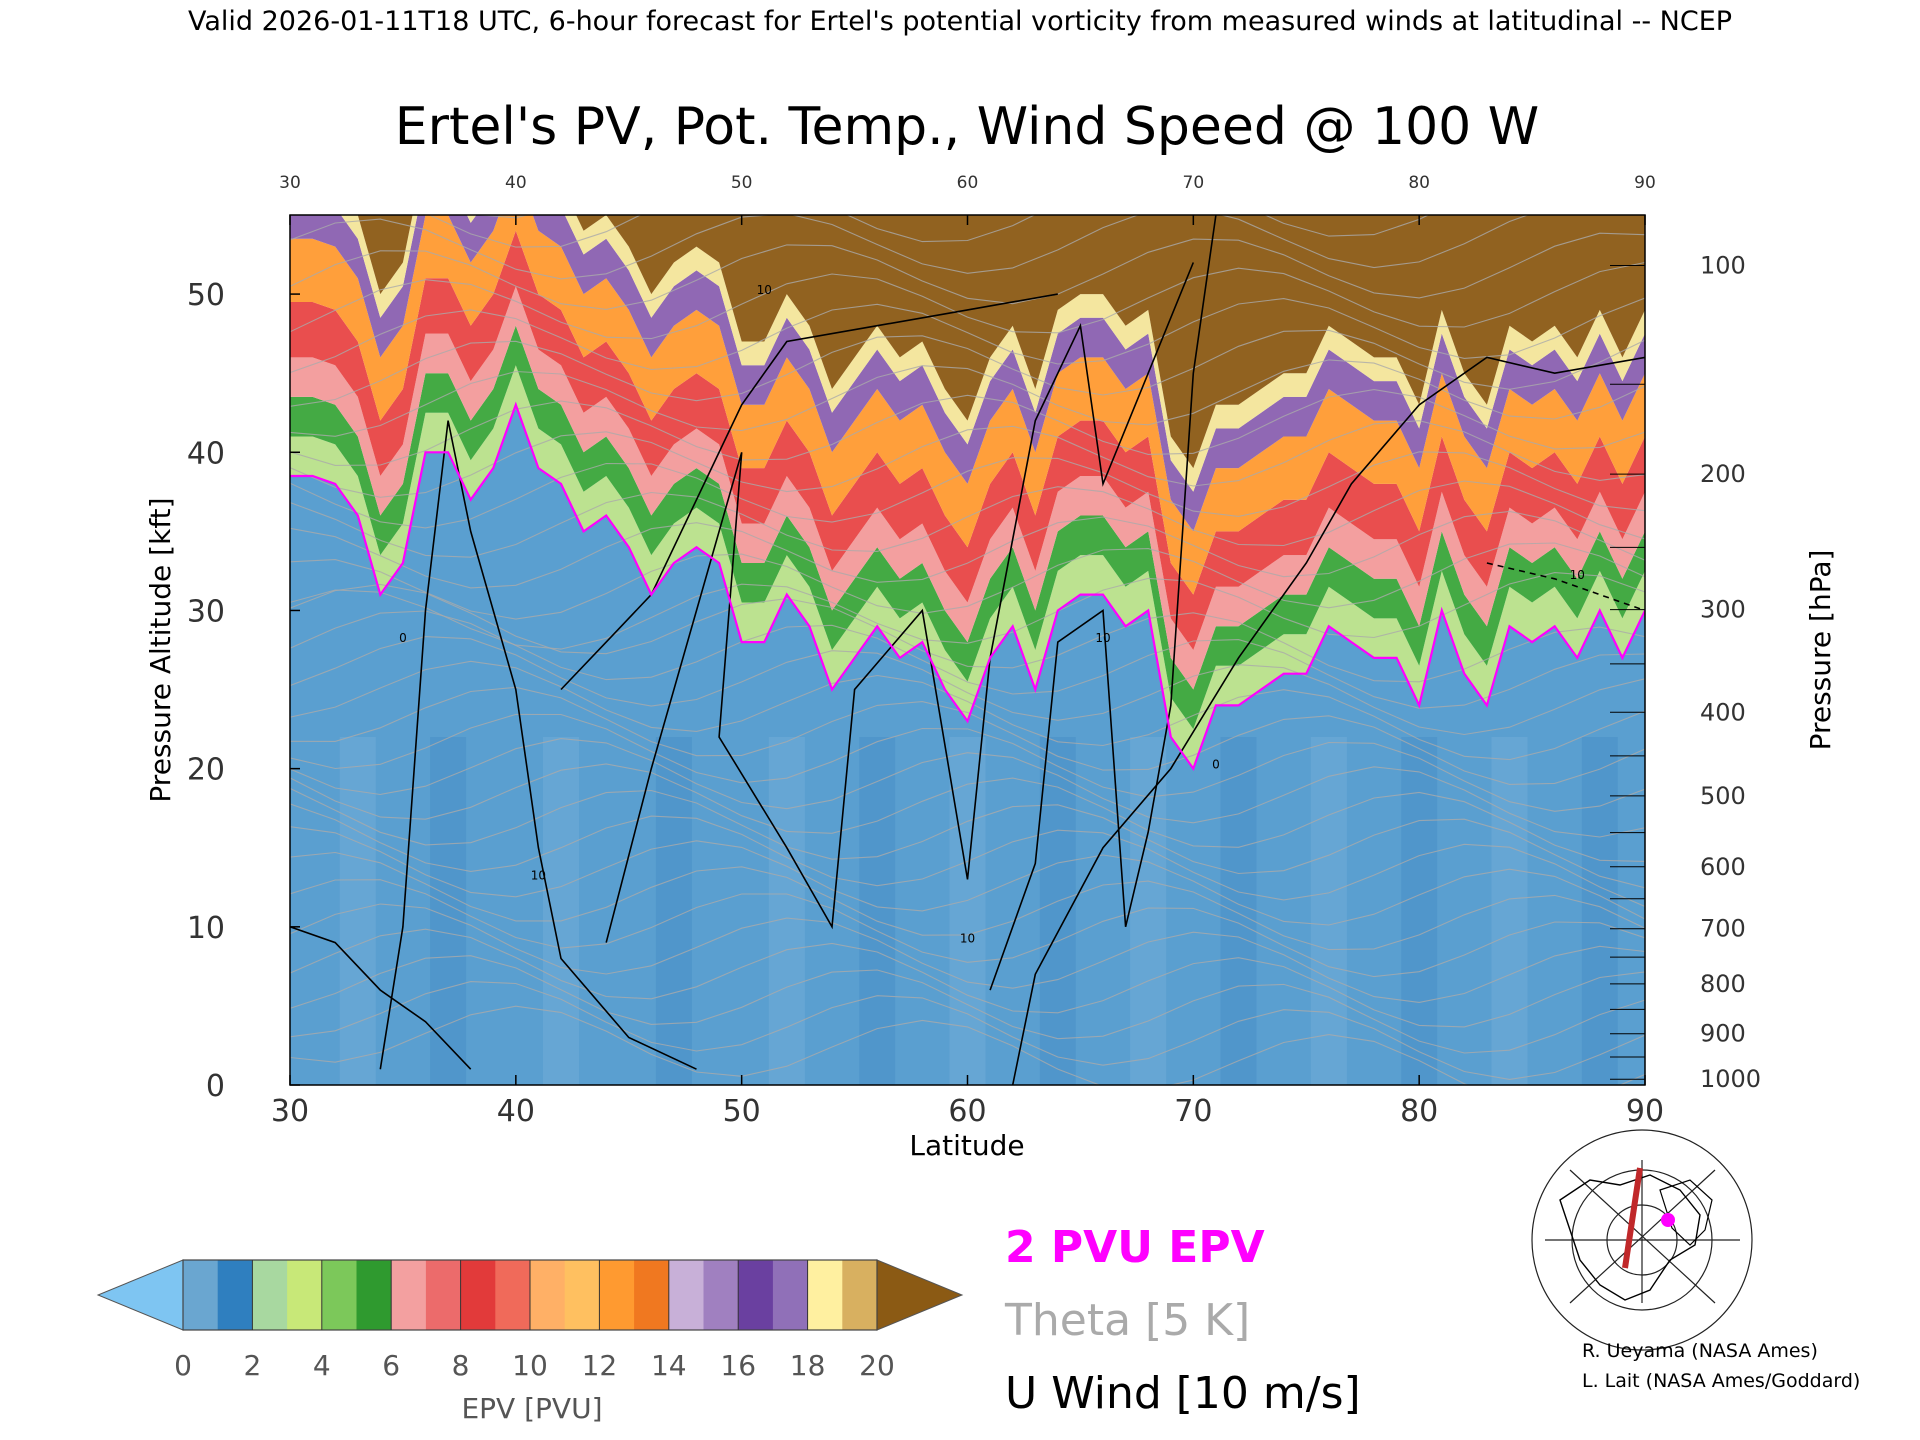 The height and width of the screenshot is (1440, 1920). Describe the element at coordinates (403, 638) in the screenshot. I see `u-wind-label: 0` at that location.